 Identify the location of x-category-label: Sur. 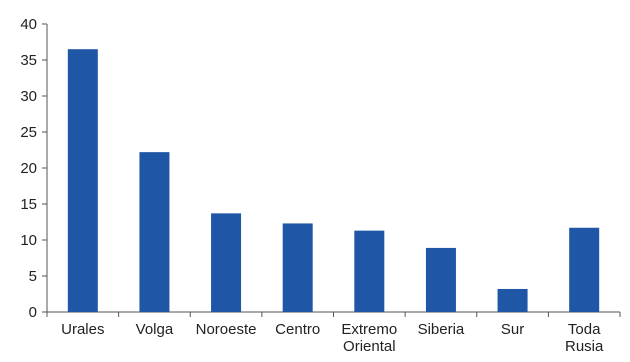
(512, 329).